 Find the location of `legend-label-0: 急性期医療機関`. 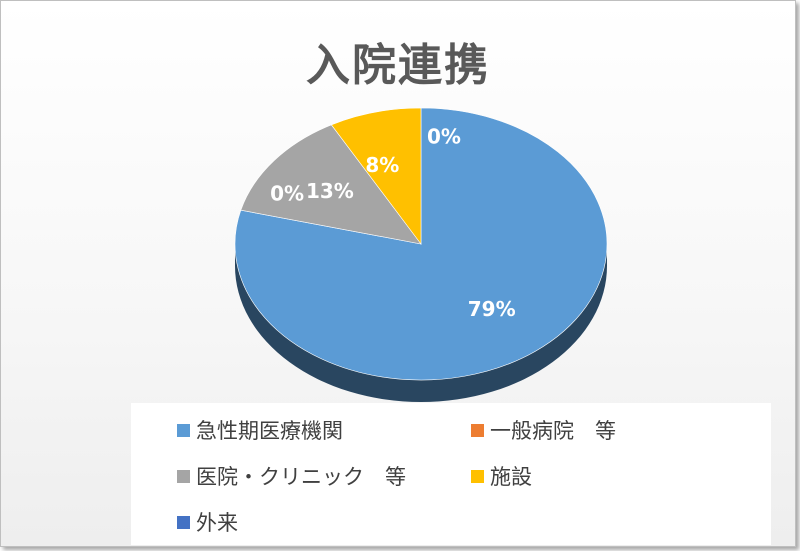

legend-label-0: 急性期医療機関 is located at coordinates (269, 431).